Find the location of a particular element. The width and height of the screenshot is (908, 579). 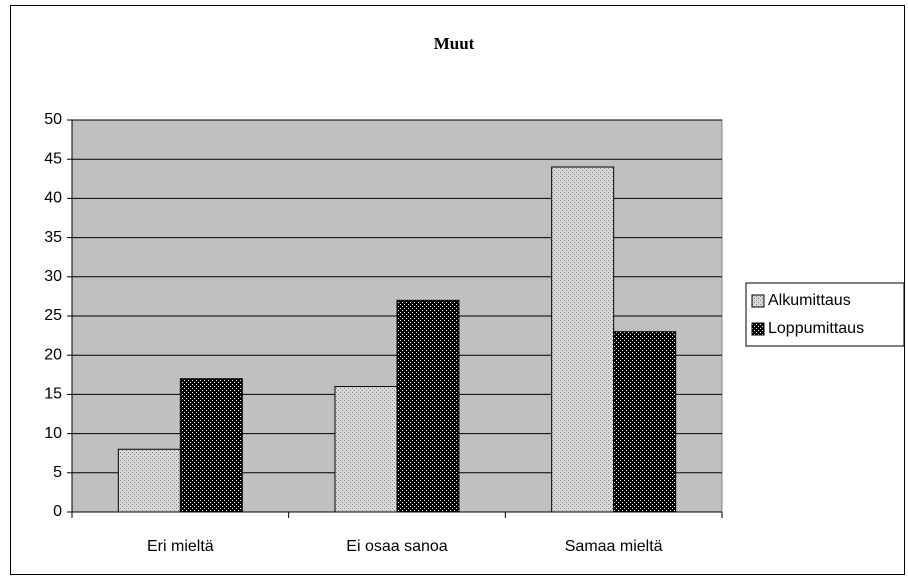

y-tick-label: 50 is located at coordinates (53, 119).